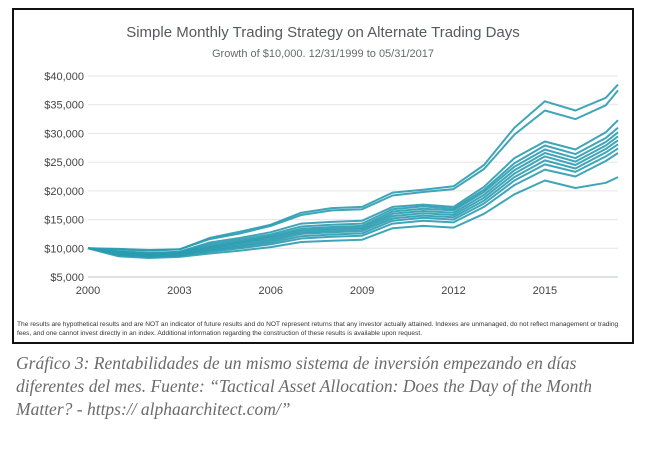 The image size is (650, 464). Describe the element at coordinates (64, 134) in the screenshot. I see `y-tick-label: $30,000` at that location.